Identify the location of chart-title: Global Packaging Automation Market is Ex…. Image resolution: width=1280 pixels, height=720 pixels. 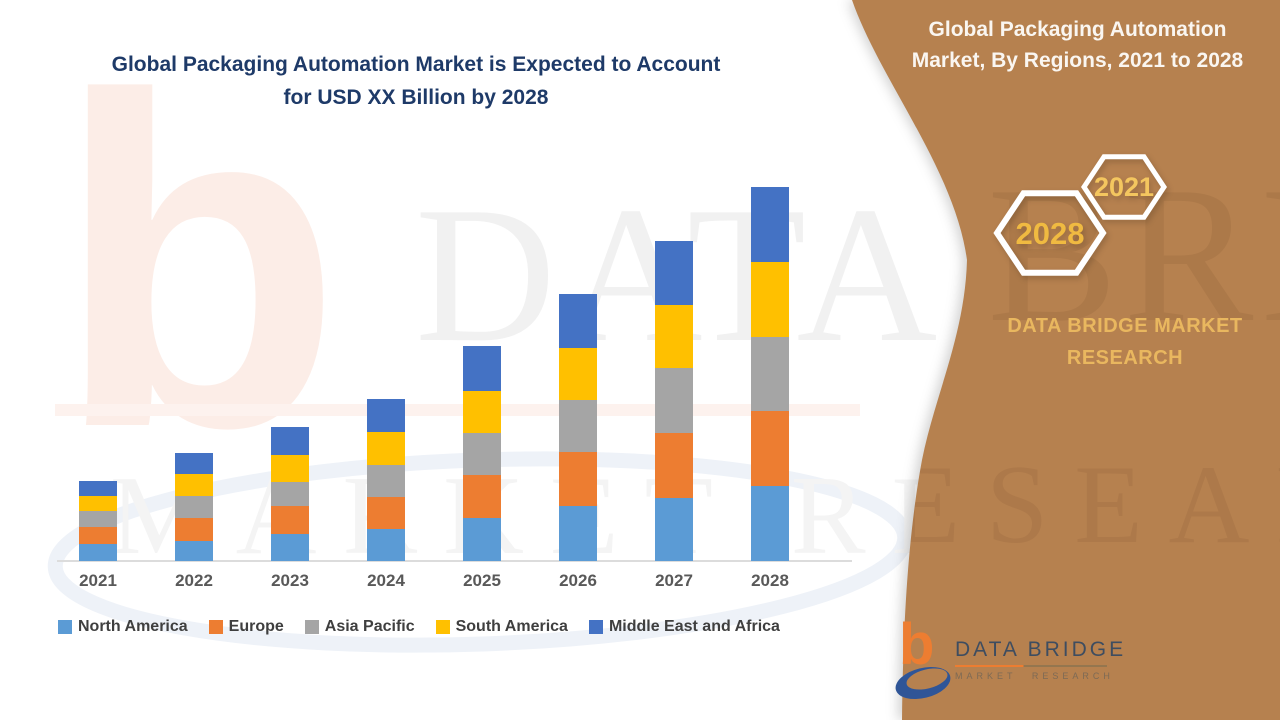
(416, 81).